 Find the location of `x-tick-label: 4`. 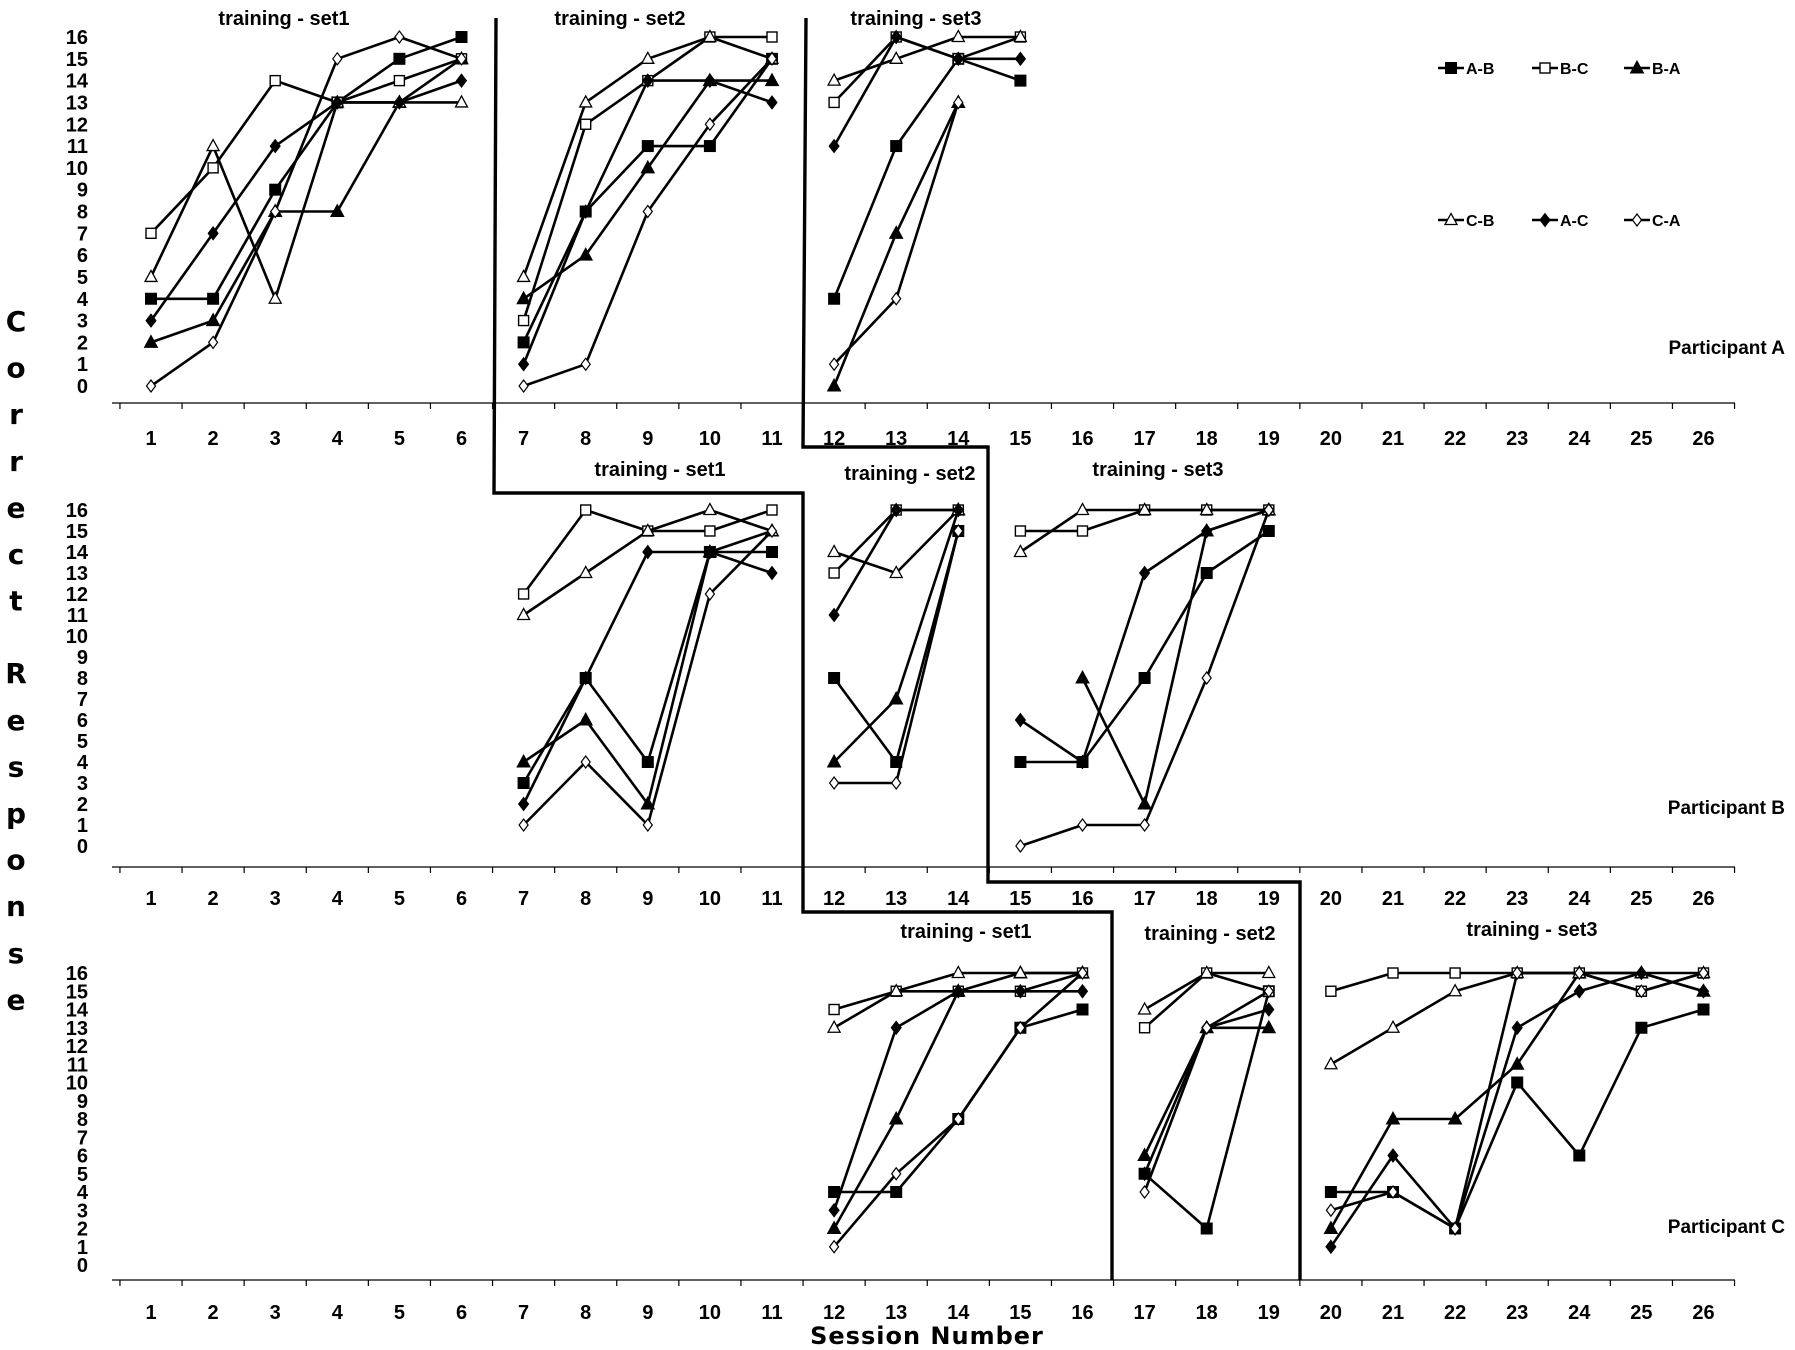

x-tick-label: 4 is located at coordinates (338, 899).